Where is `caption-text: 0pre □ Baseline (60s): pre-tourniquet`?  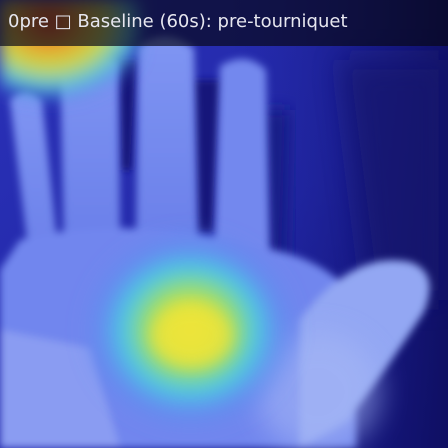 caption-text: 0pre □ Baseline (60s): pre-tourniquet is located at coordinates (178, 21).